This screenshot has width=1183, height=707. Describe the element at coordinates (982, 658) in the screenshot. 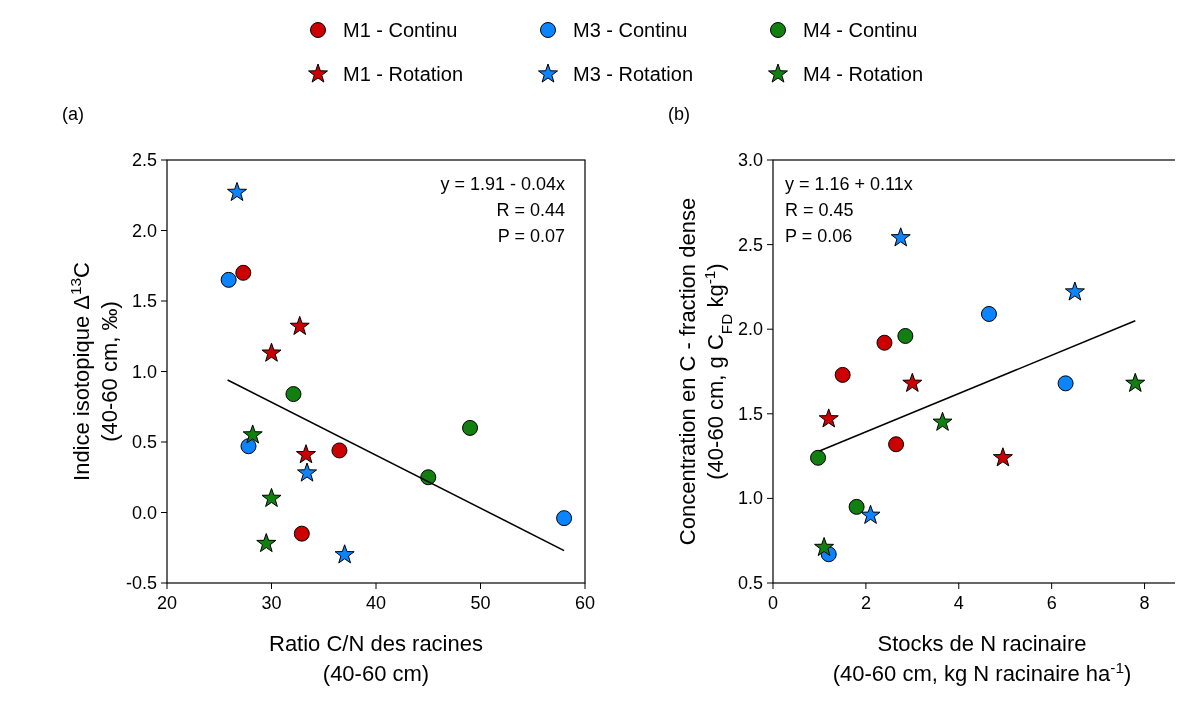

I see `x-axis-title: Stocks de N racinaire (40-60 cm, kg N racinaire ha$^{-1}$)` at that location.